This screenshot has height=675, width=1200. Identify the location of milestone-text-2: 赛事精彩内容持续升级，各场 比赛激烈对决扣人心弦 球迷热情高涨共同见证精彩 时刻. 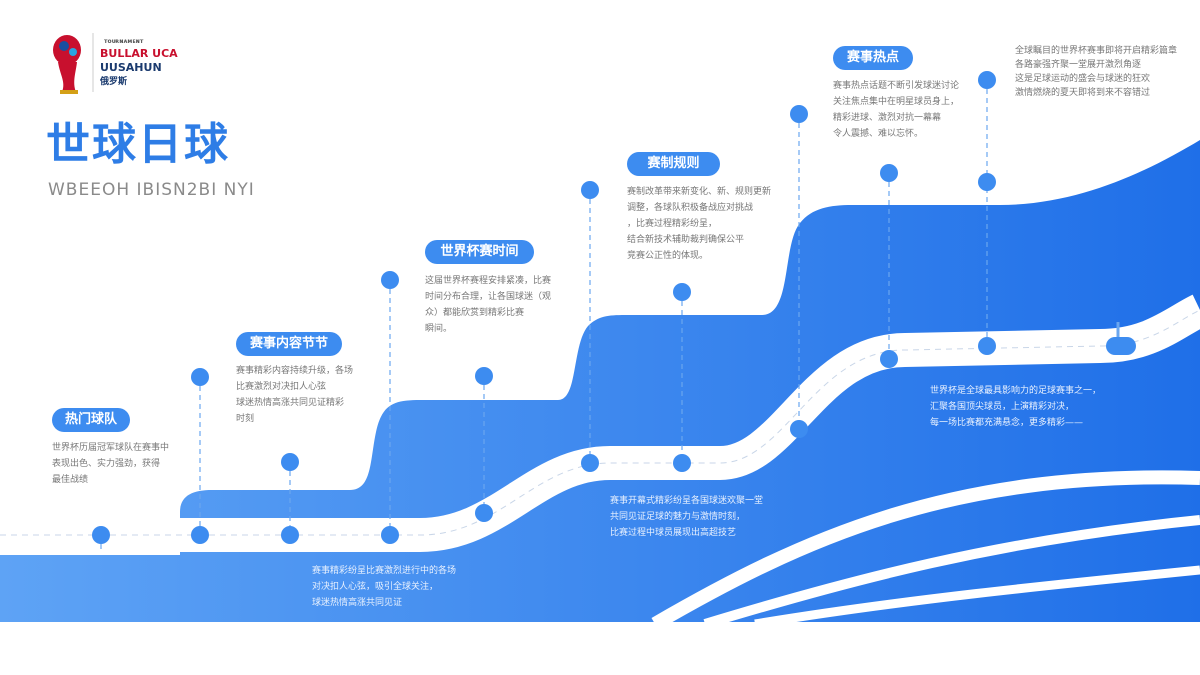
(295, 395).